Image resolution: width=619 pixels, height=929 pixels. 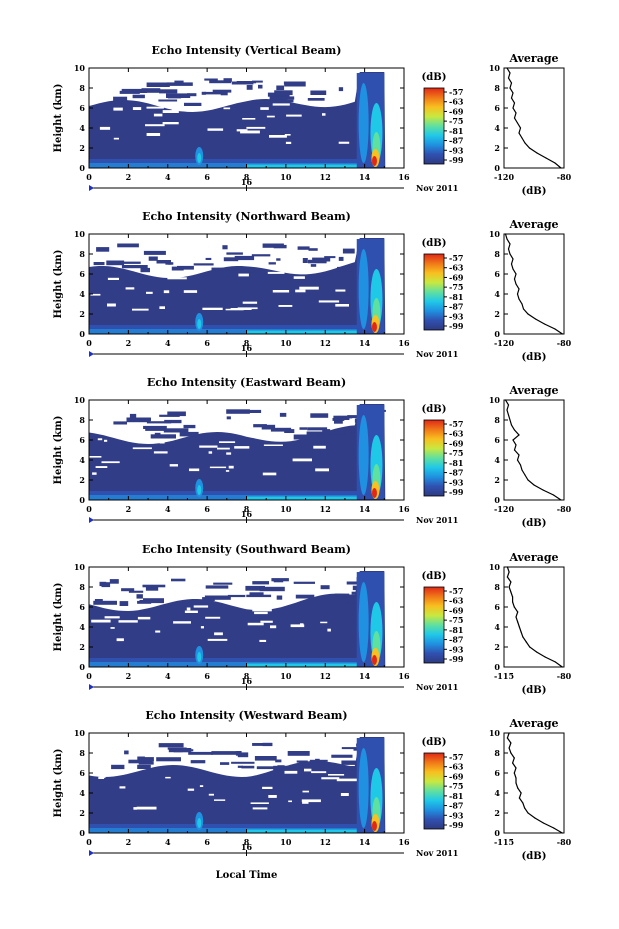 I want to click on average-title: Average, so click(x=533, y=557).